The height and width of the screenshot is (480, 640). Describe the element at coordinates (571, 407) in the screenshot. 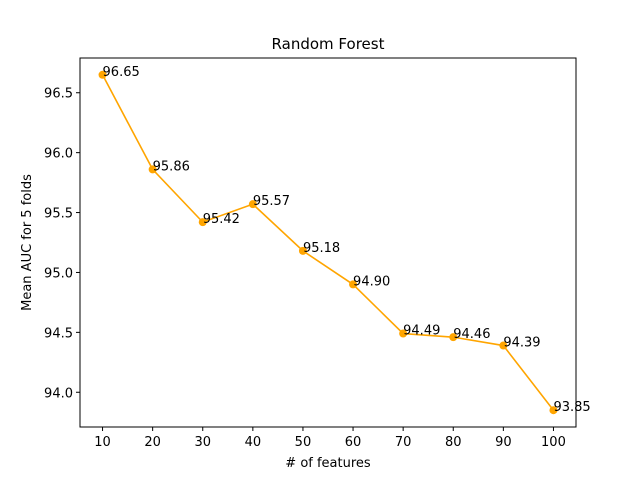

I see `data-label: 93.85` at that location.